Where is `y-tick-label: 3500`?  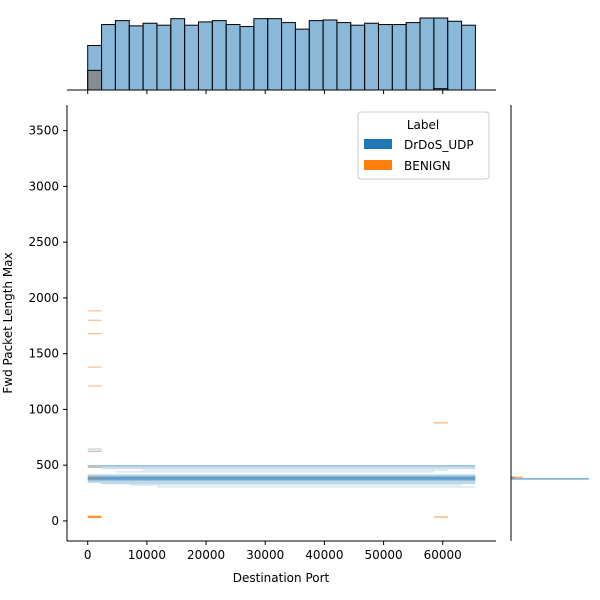
y-tick-label: 3500 is located at coordinates (43, 131).